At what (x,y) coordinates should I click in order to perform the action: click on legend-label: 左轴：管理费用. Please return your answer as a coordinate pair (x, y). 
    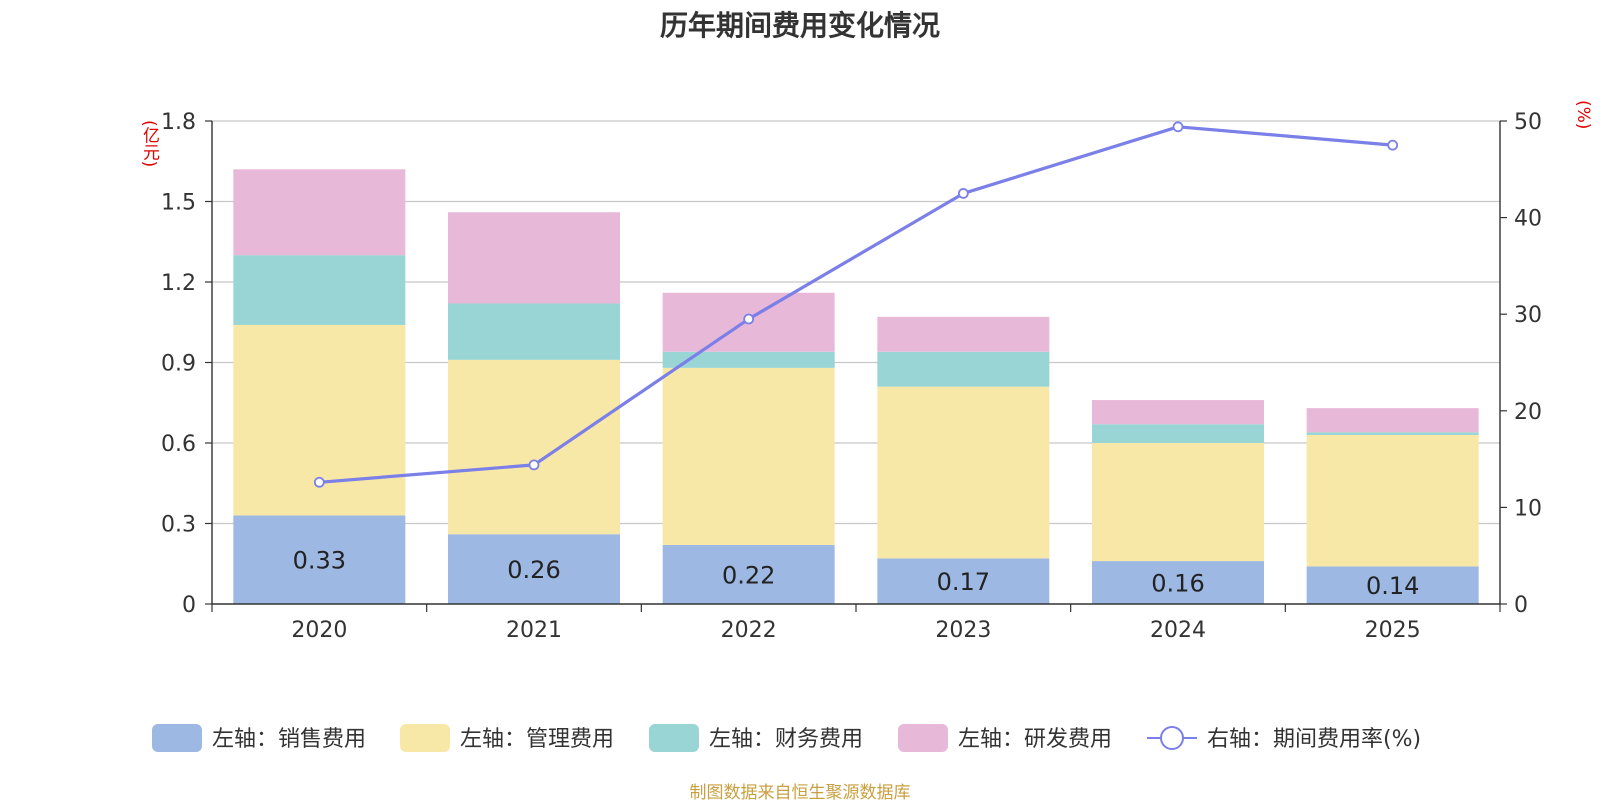
    Looking at the image, I should click on (537, 739).